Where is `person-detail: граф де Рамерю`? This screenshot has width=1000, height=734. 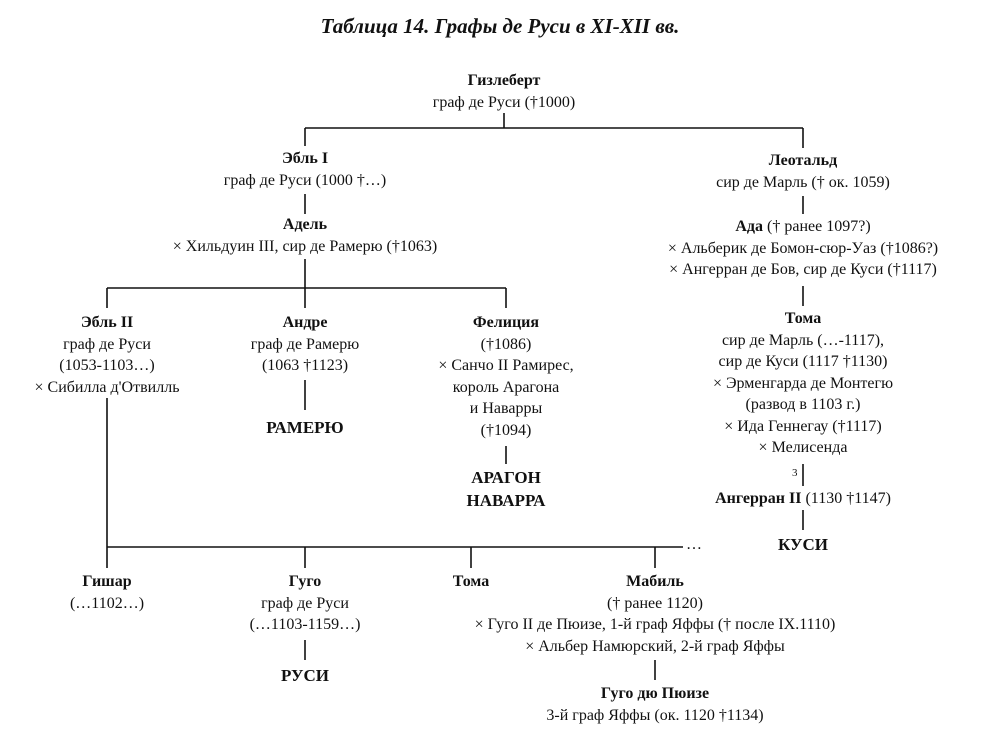 person-detail: граф де Рамерю is located at coordinates (305, 344).